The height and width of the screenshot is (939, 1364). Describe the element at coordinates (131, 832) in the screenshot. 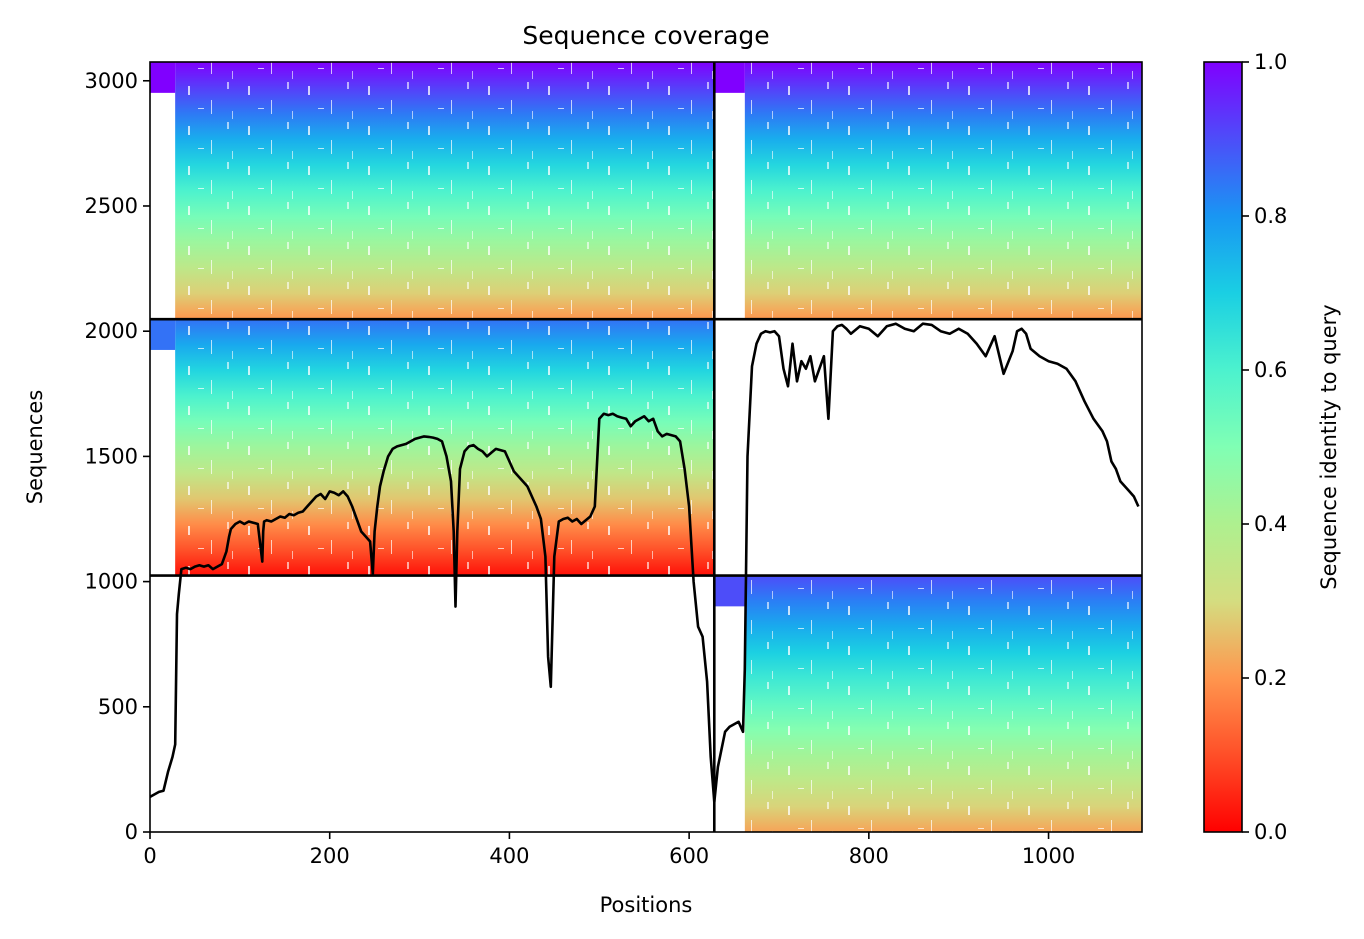

I see `y-tick-label: 0` at that location.